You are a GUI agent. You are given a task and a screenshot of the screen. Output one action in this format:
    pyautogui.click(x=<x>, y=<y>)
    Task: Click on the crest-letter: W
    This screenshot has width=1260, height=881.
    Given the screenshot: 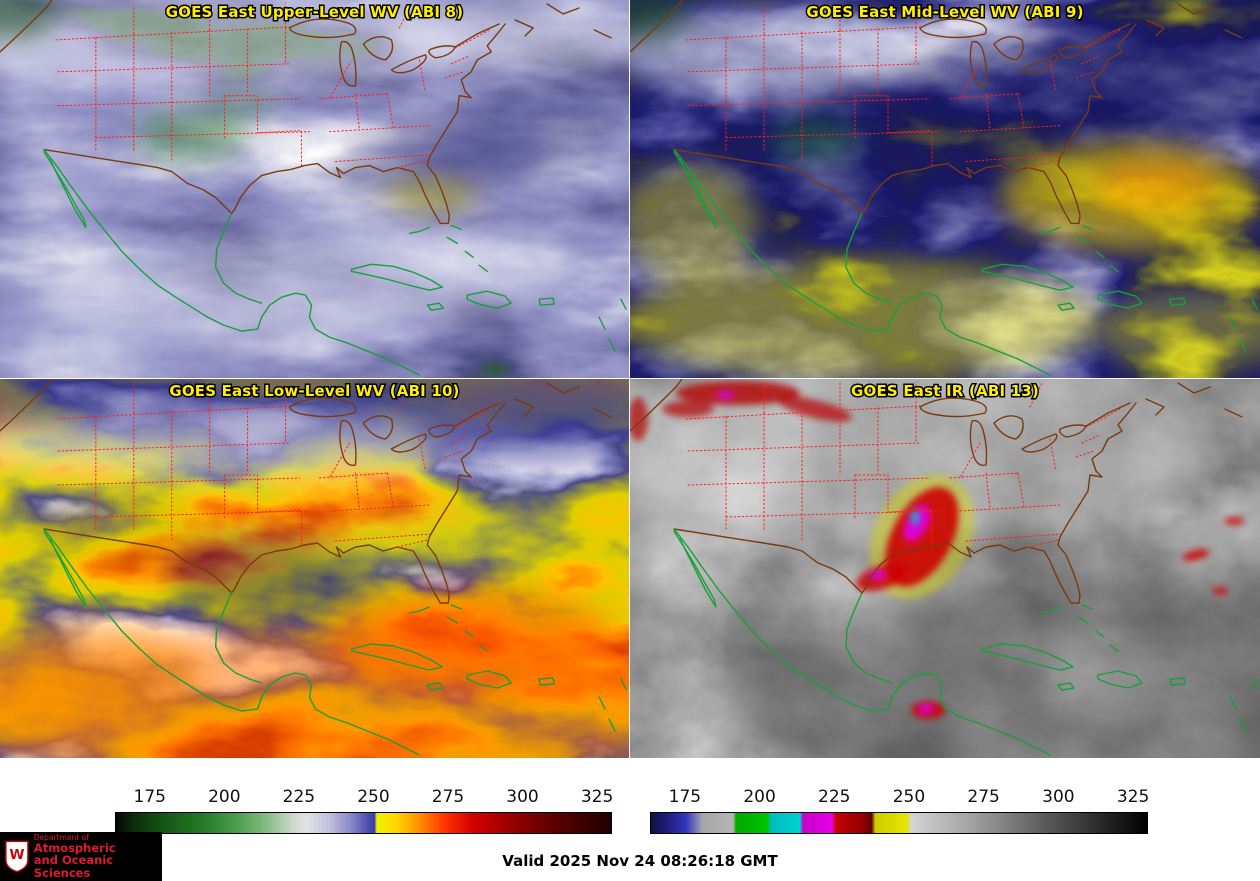 What is the action you would take?
    pyautogui.click(x=16, y=854)
    